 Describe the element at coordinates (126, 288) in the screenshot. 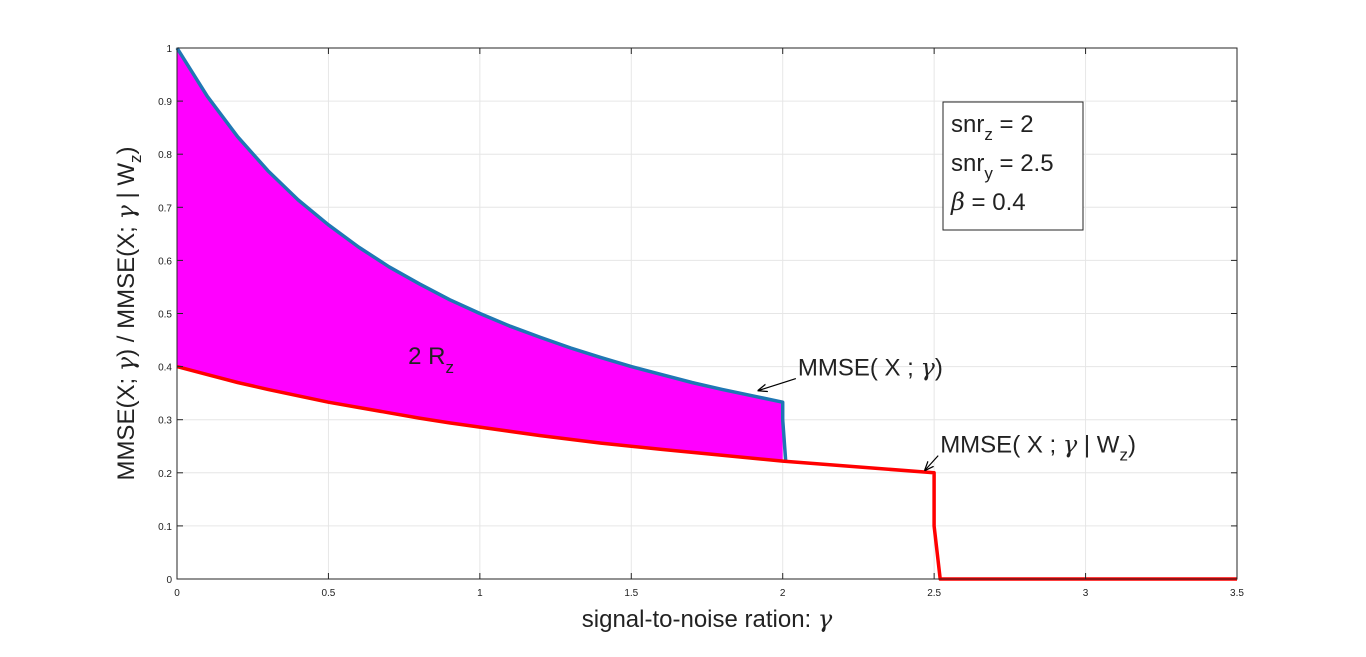

I see `y-axis-label-part: ) / MMSE(X;` at that location.